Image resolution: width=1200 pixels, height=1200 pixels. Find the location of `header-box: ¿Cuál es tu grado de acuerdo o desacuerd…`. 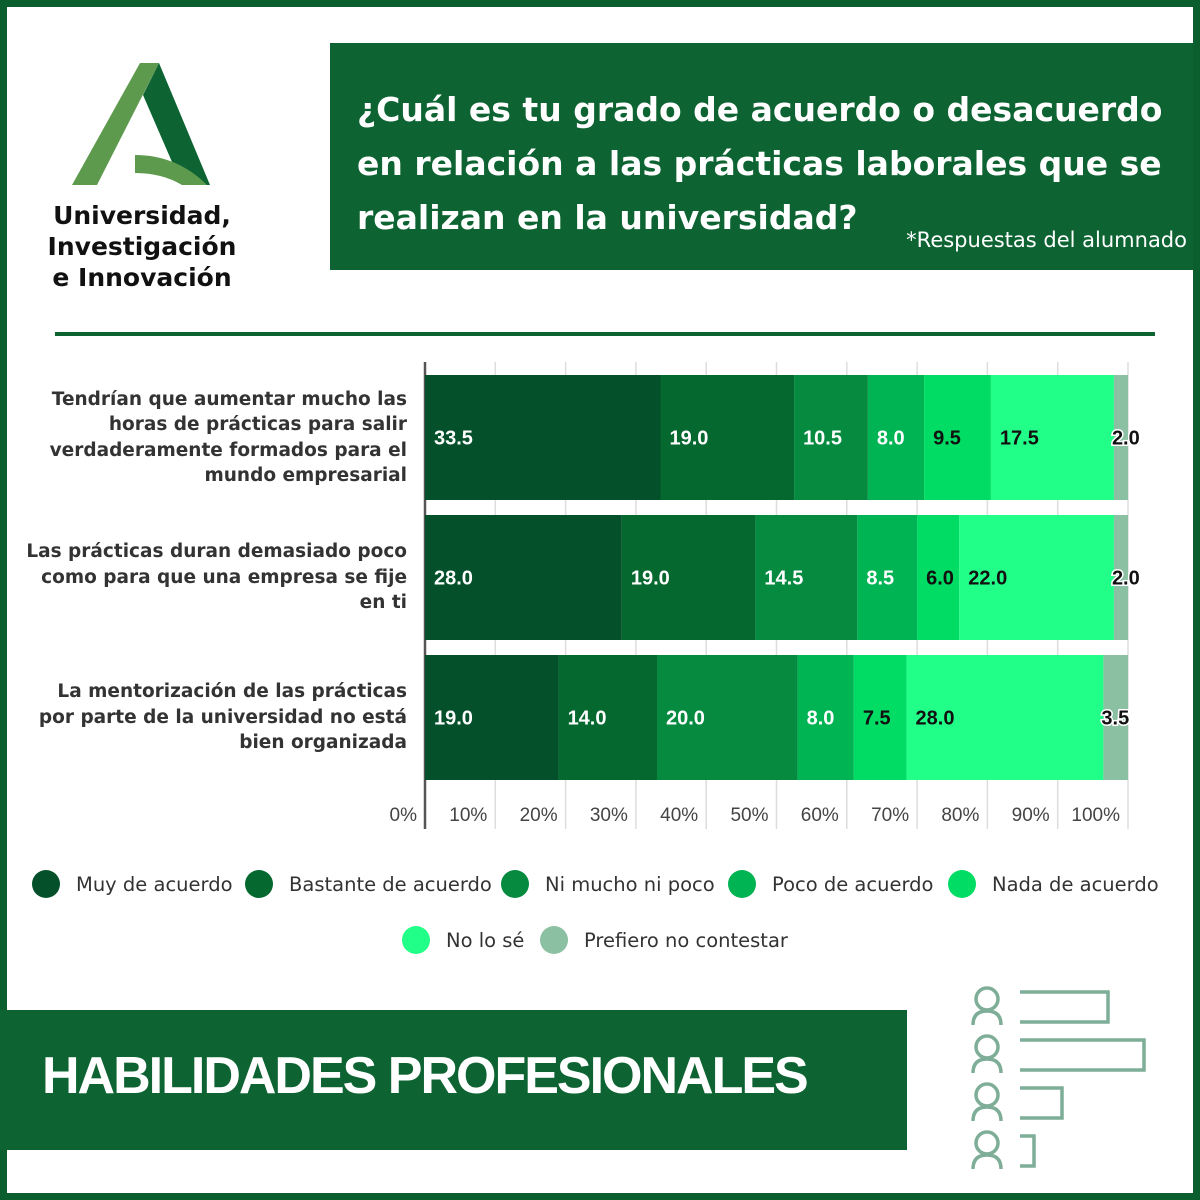

header-box: ¿Cuál es tu grado de acuerdo o desacuerd… is located at coordinates (761, 156).